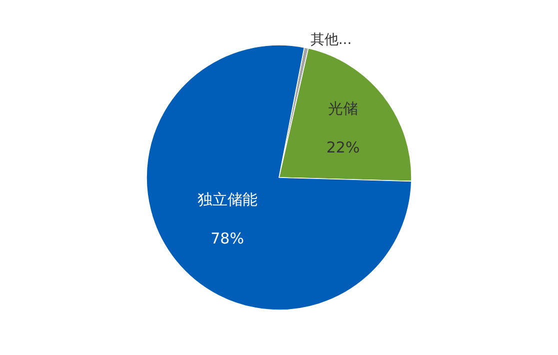 This screenshot has height=355, width=558. Describe the element at coordinates (227, 238) in the screenshot. I see `data-label: 78%` at that location.